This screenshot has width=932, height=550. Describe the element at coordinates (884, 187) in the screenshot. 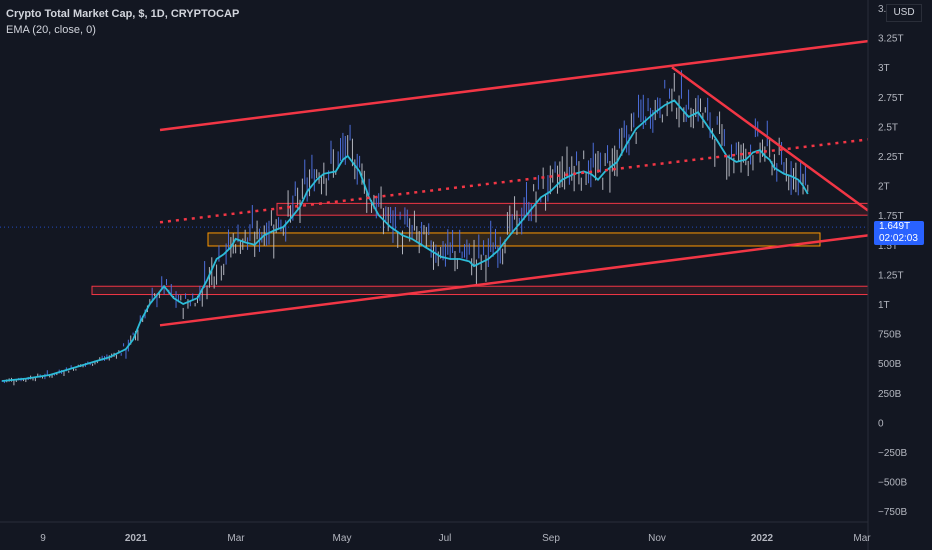

I see `y-tick-label: 2T` at that location.